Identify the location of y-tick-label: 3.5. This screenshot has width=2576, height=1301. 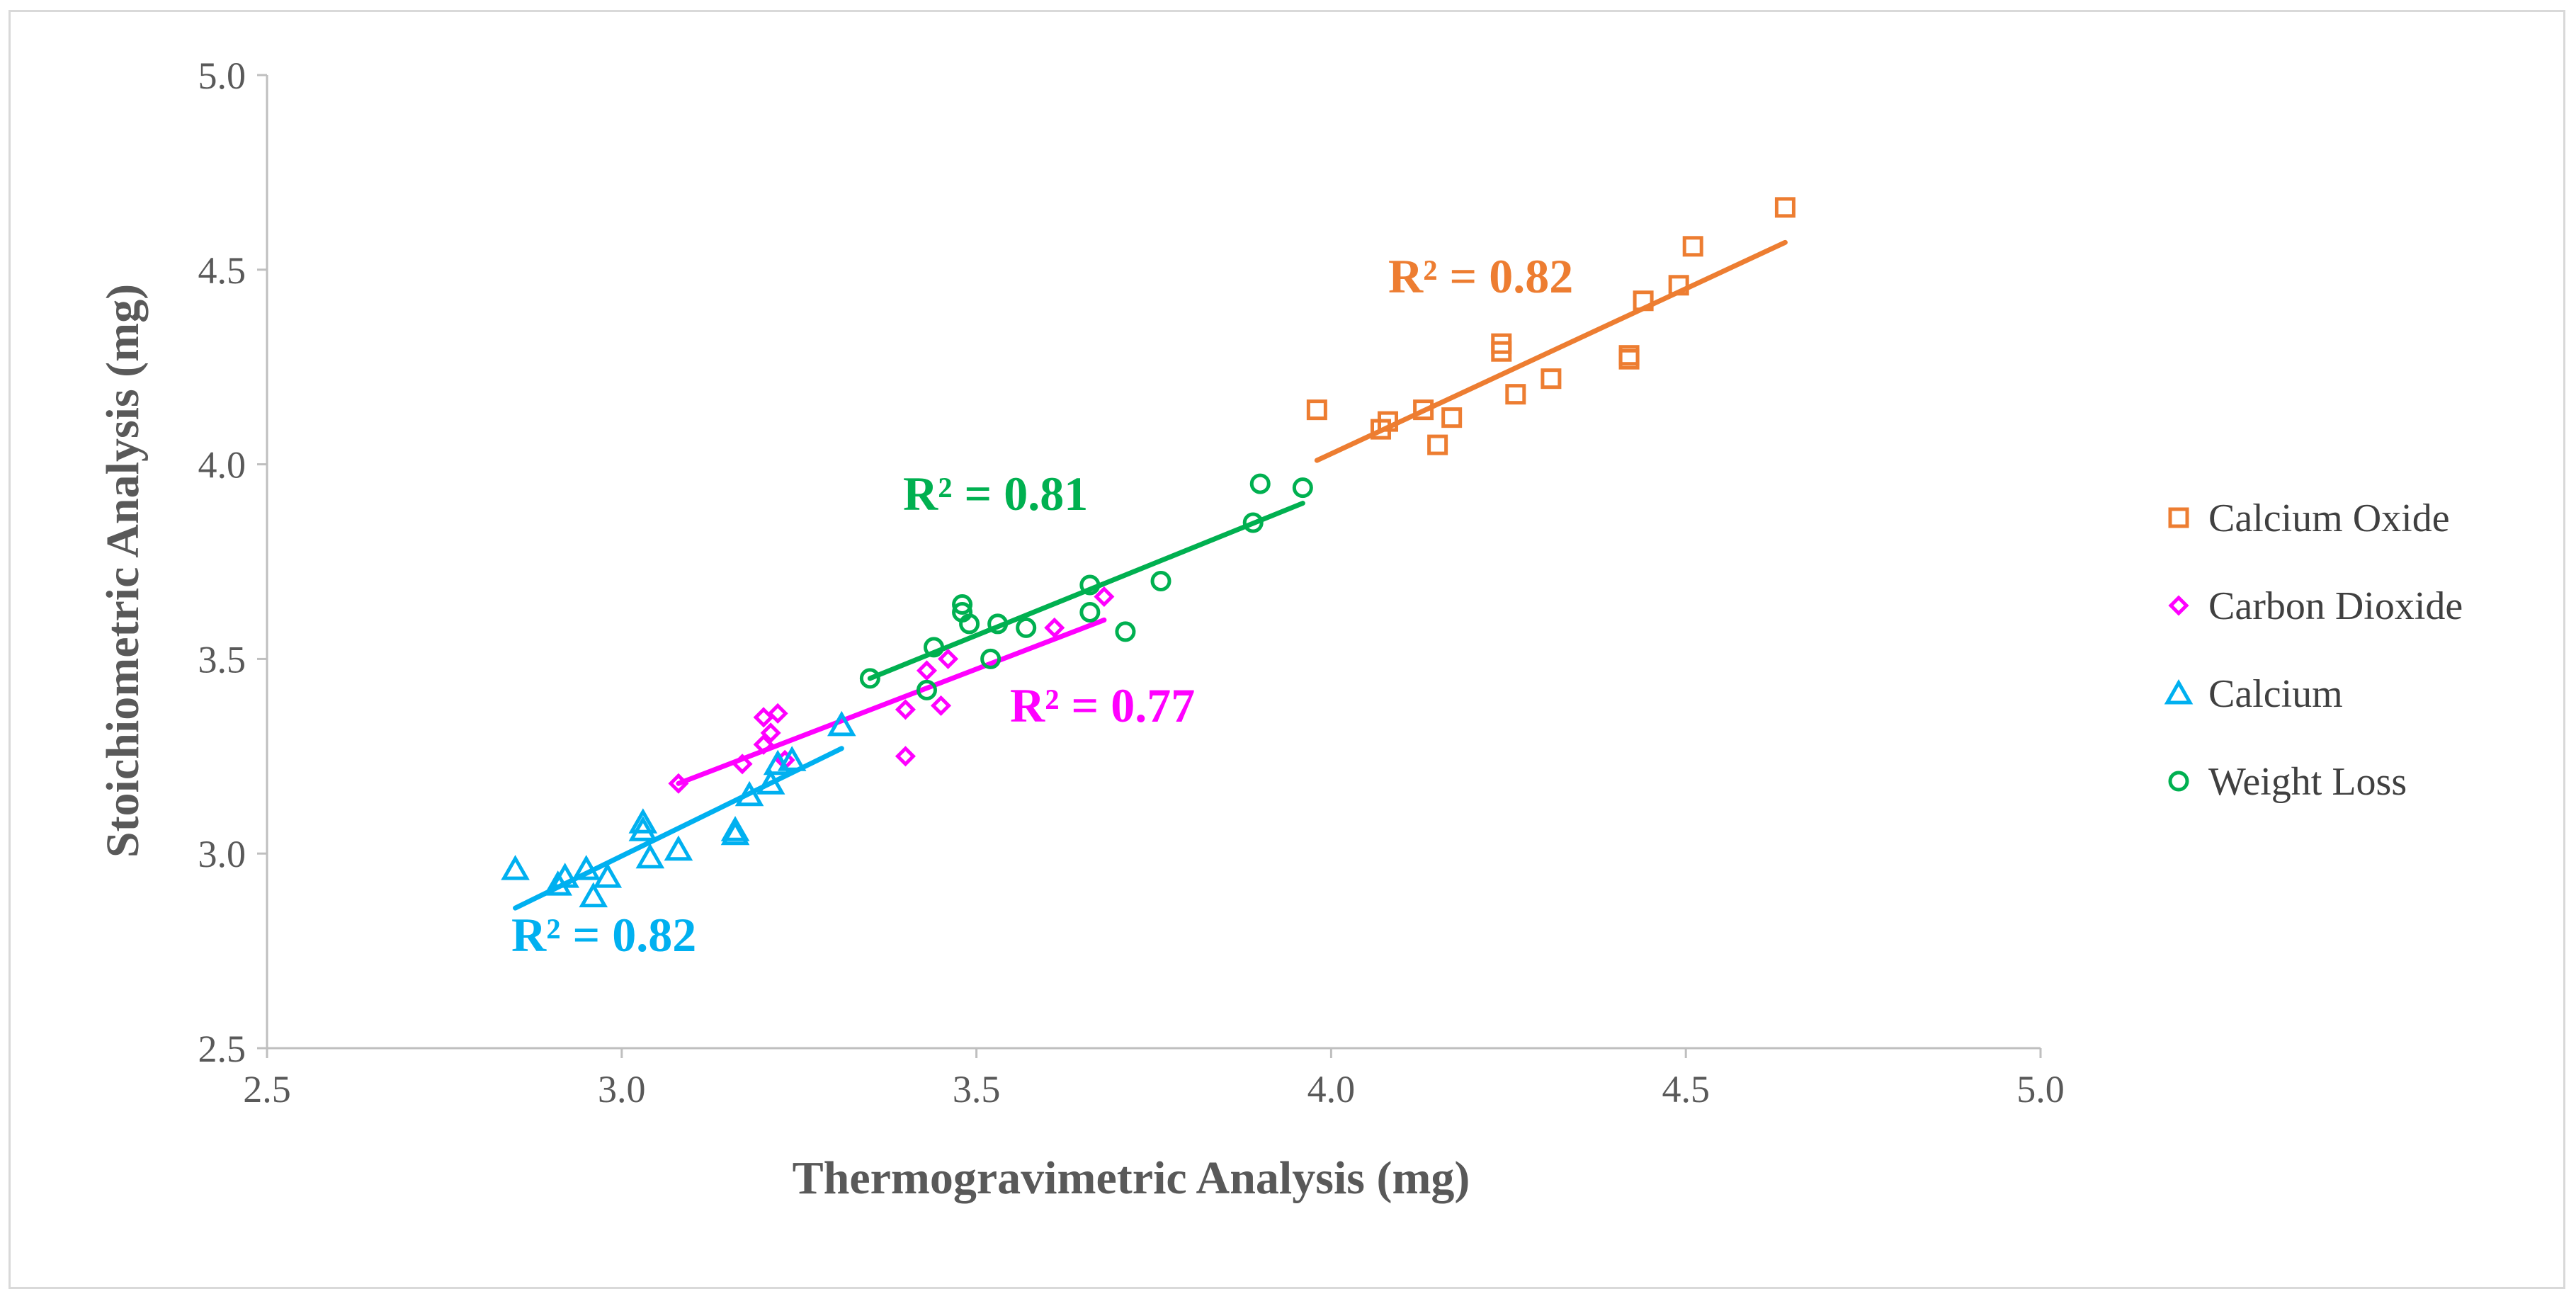
(222, 659).